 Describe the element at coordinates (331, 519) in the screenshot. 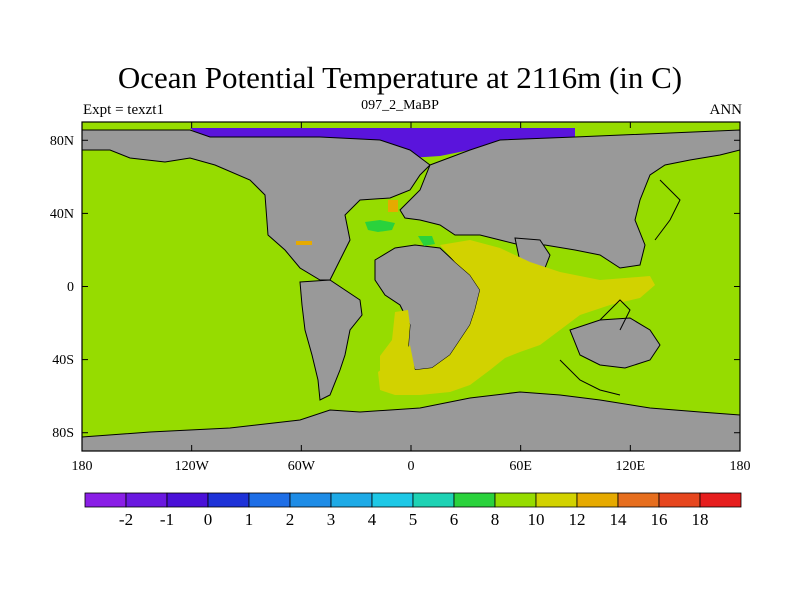

I see `colorbar-label: 3` at that location.